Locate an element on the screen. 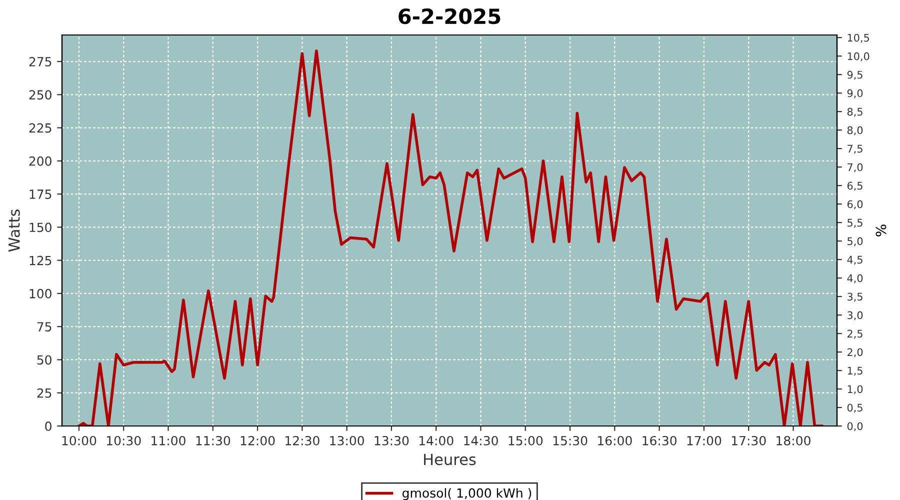 The height and width of the screenshot is (500, 900). x-tick-label: 15:30 is located at coordinates (570, 441).